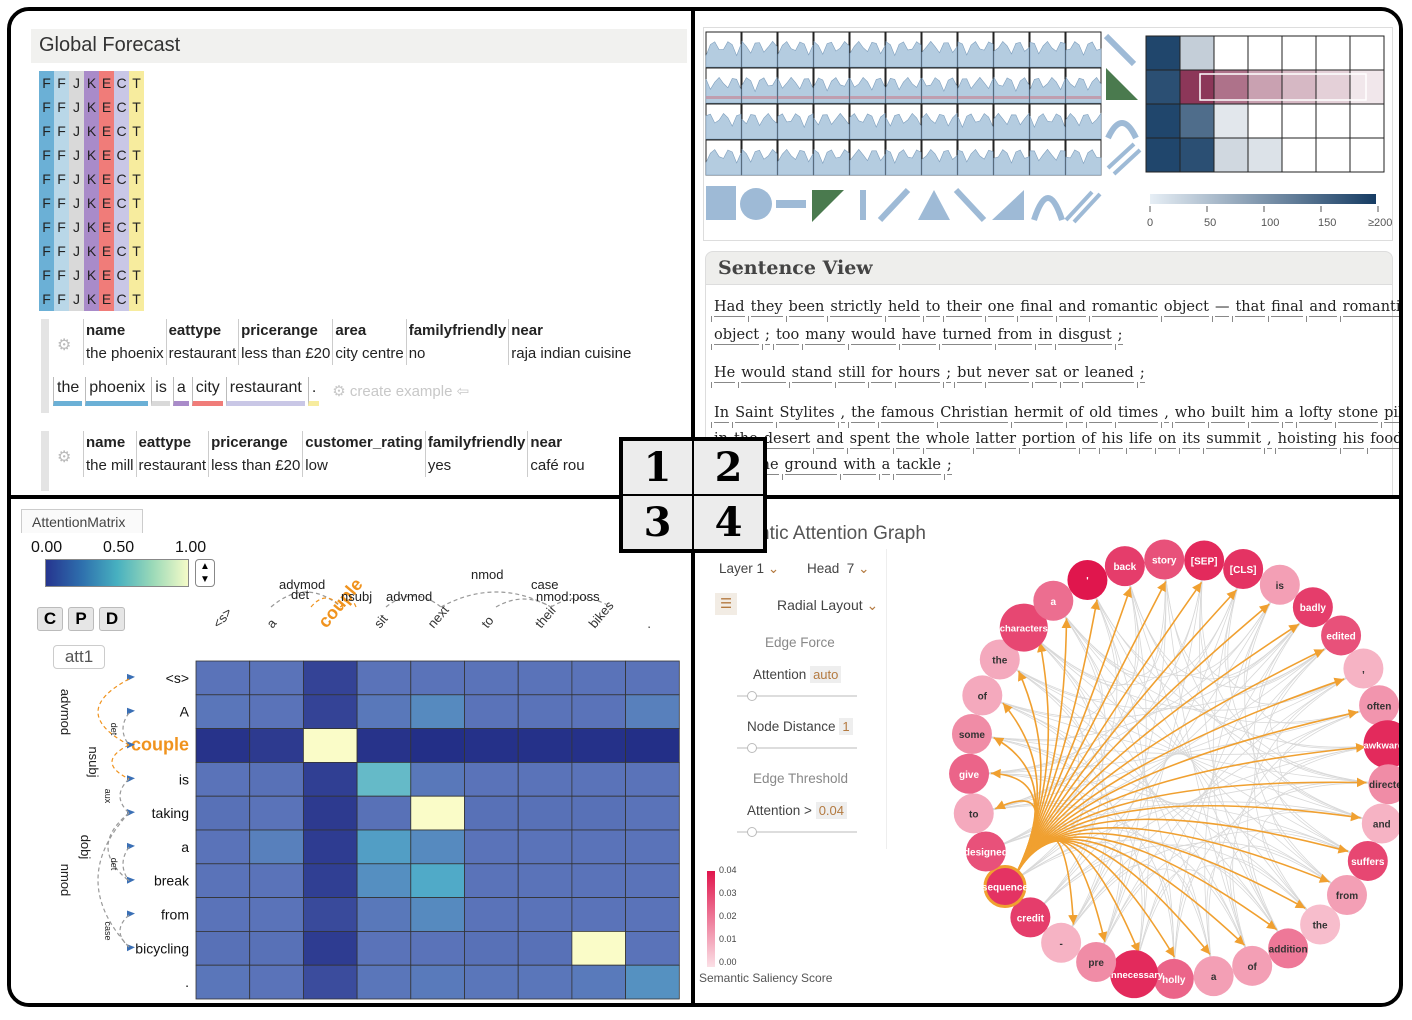 This screenshot has width=1412, height=1020. What do you see at coordinates (786, 338) in the screenshot?
I see `sentence-word: too` at bounding box center [786, 338].